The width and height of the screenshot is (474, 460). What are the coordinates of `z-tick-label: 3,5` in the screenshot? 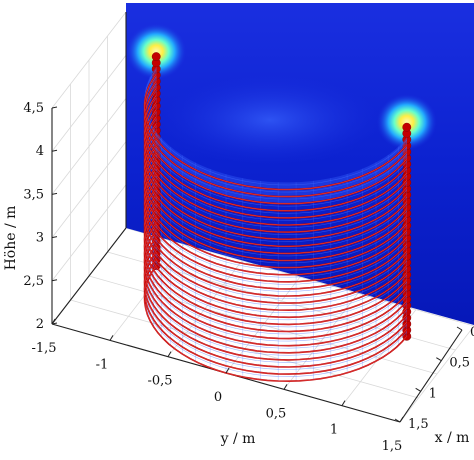 It's located at (33, 194).